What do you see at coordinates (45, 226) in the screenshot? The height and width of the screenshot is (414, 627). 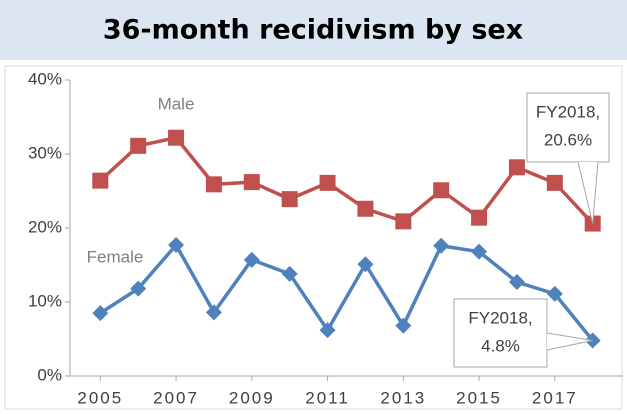 I see `y-tick-label: 20%` at bounding box center [45, 226].